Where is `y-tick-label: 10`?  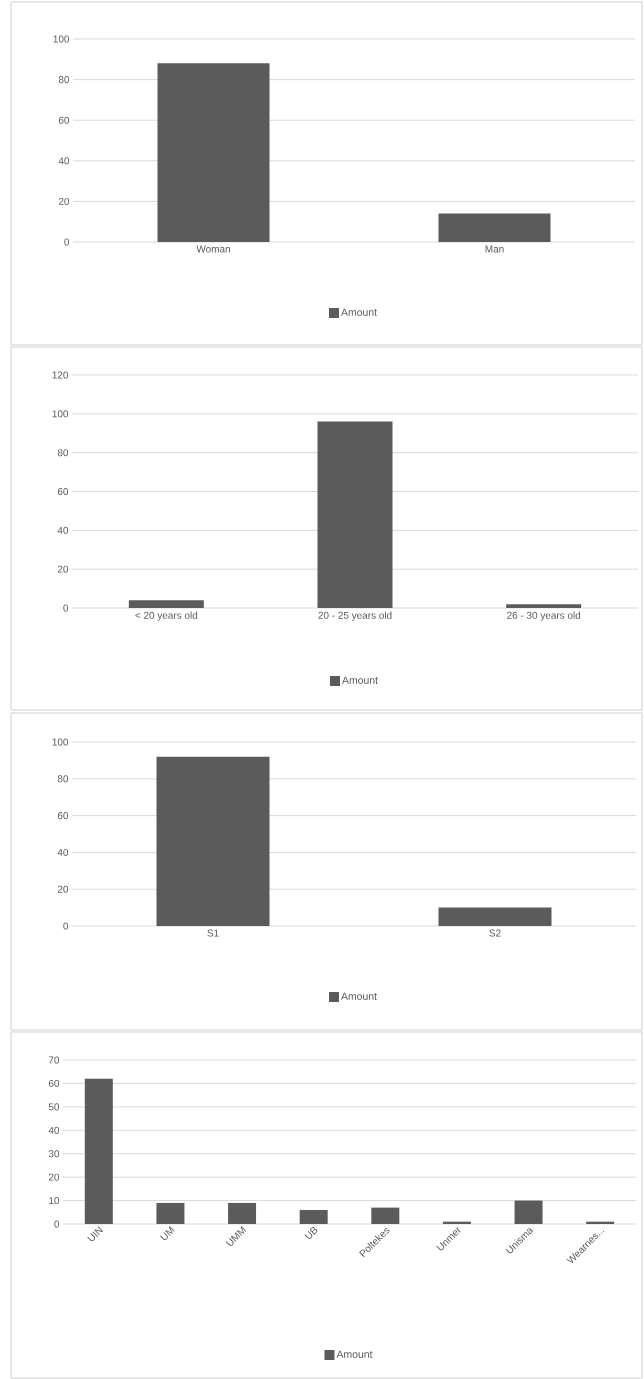 y-tick-label: 10 is located at coordinates (54, 1201).